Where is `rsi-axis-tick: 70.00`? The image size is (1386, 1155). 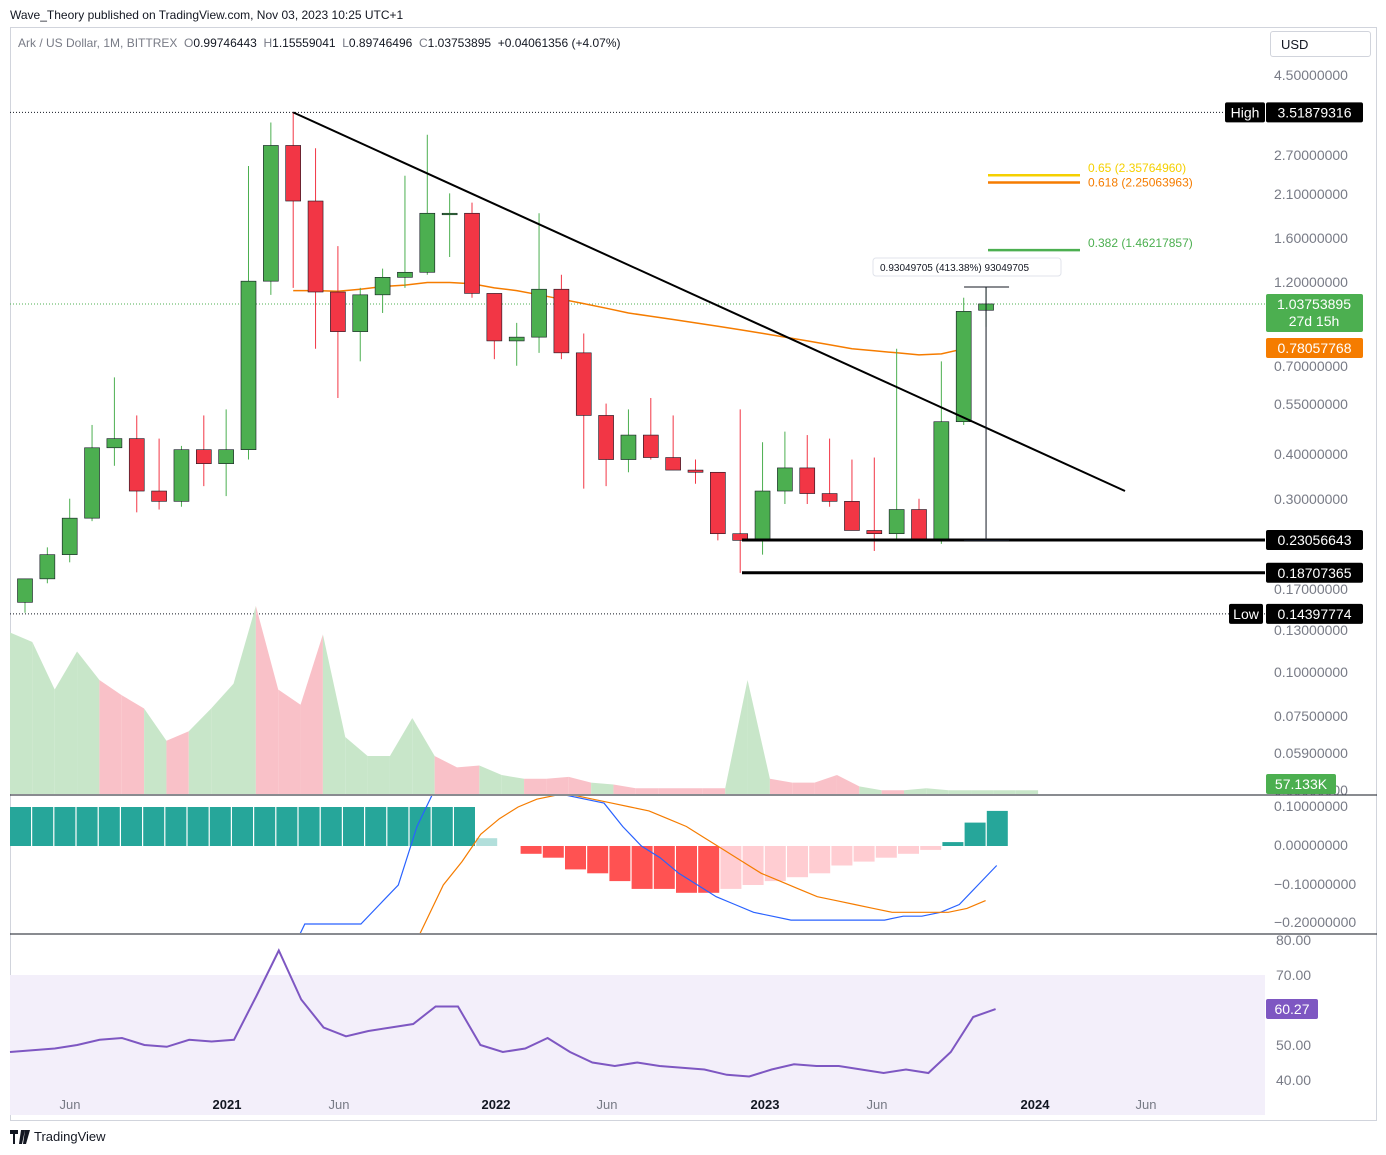 rsi-axis-tick: 70.00 is located at coordinates (1293, 975).